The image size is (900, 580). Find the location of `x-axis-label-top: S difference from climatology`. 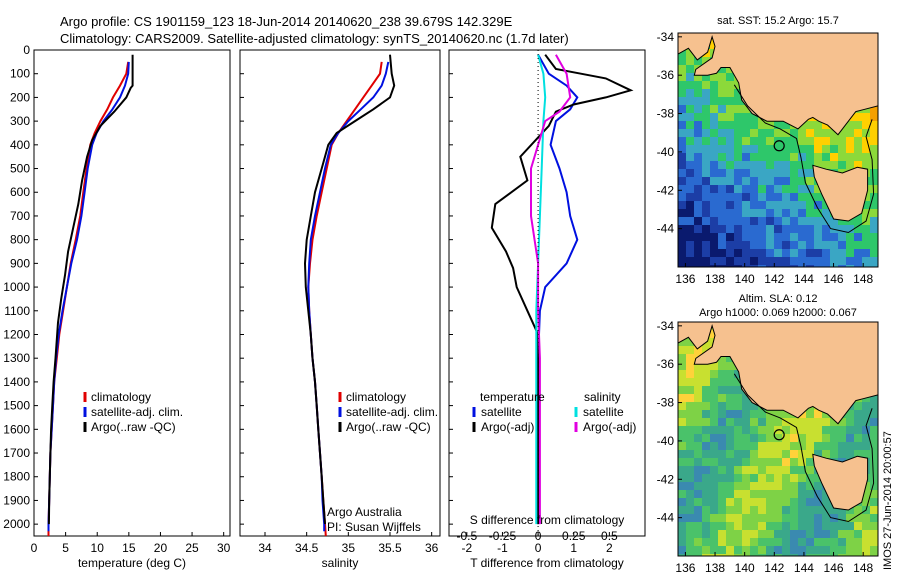

x-axis-label-top: S difference from climatology is located at coordinates (547, 520).